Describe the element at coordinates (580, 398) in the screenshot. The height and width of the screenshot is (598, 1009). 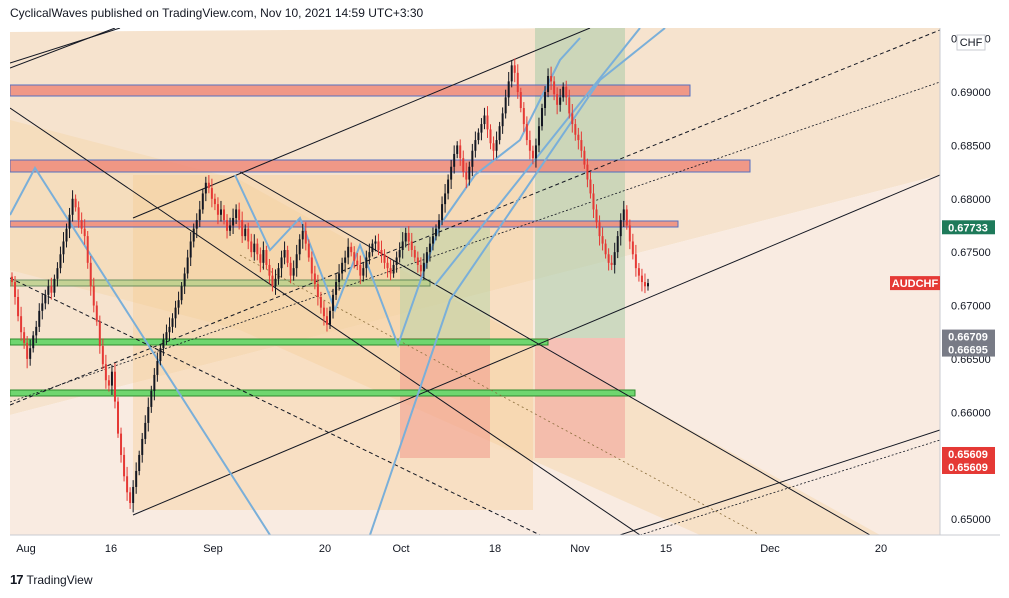
I see `zone-box-3-red` at that location.